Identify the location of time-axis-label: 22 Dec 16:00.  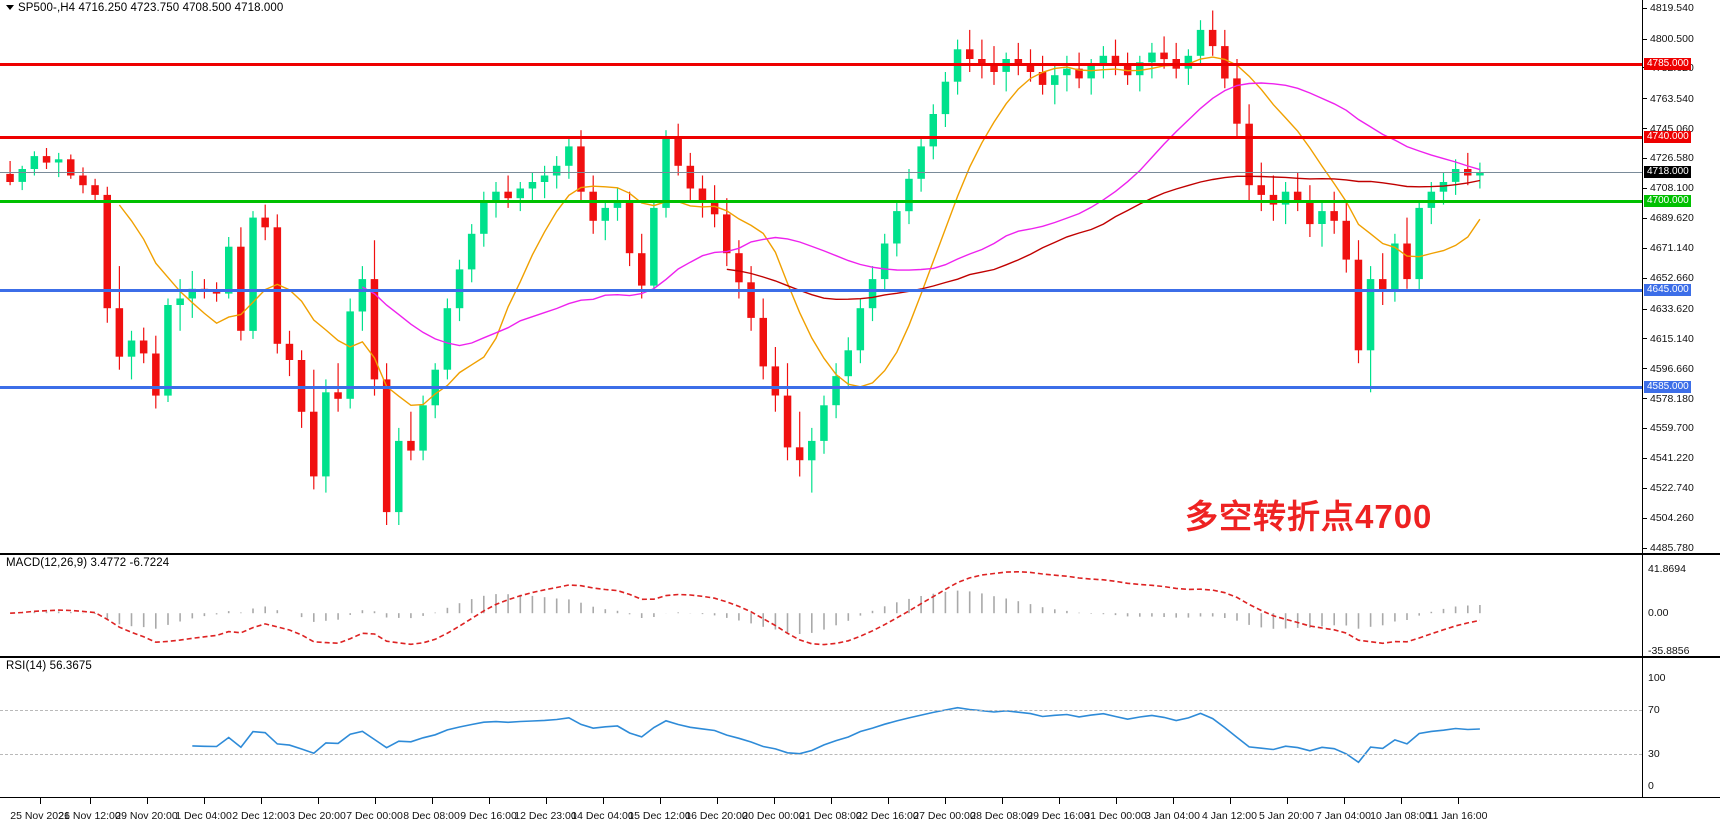
(887, 816).